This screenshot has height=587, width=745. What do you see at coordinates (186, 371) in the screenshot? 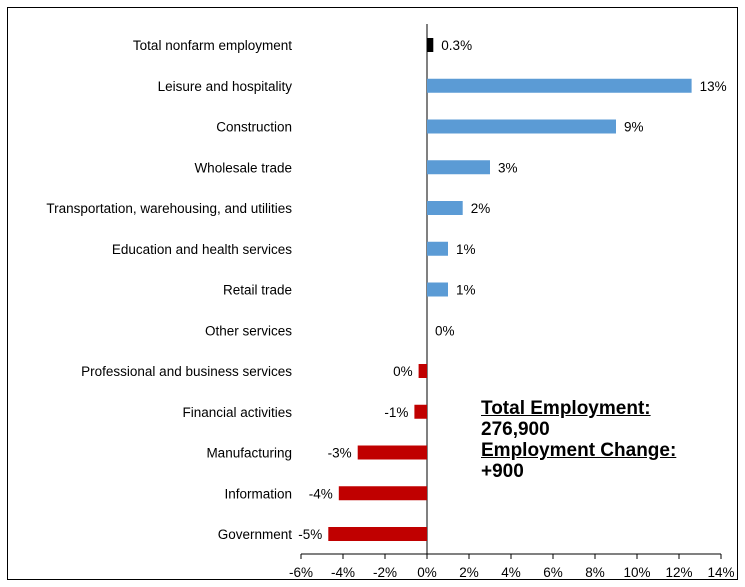
I see `category-label: Professional and business services` at bounding box center [186, 371].